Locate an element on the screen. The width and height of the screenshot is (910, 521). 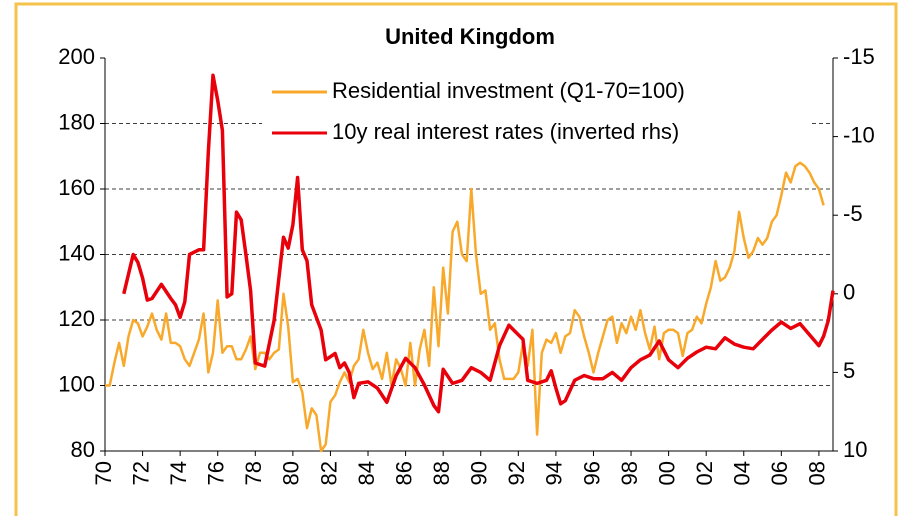
x-tick-label: 94 is located at coordinates (554, 473).